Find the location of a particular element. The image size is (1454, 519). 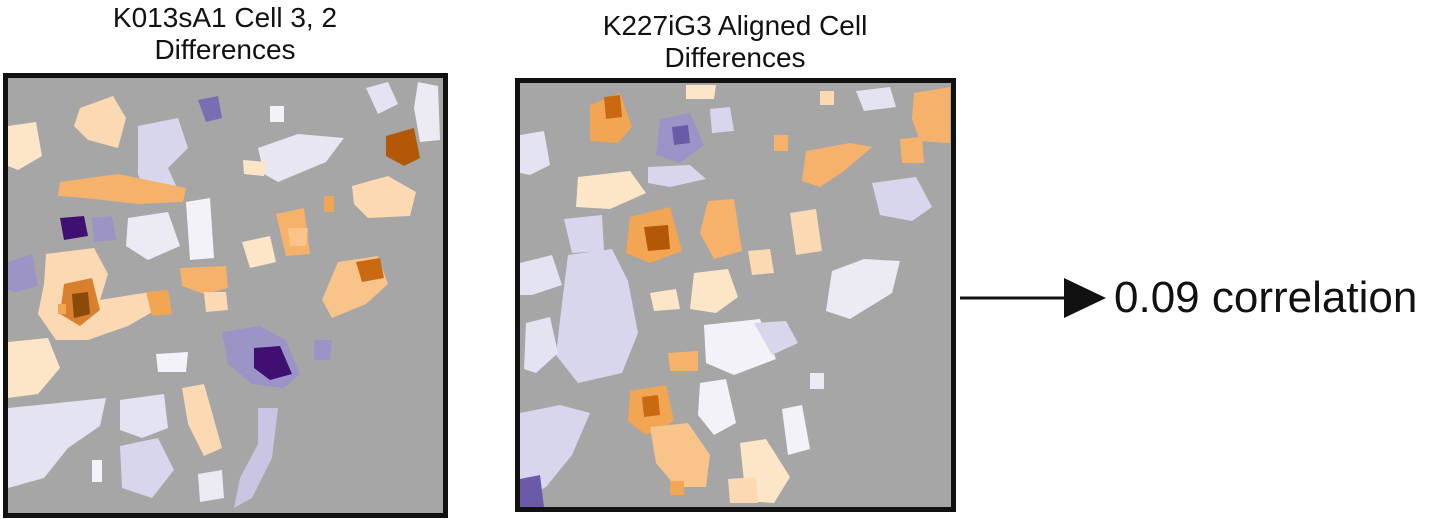

right-title-line1: K227iG3 Aligned Cell is located at coordinates (735, 25).